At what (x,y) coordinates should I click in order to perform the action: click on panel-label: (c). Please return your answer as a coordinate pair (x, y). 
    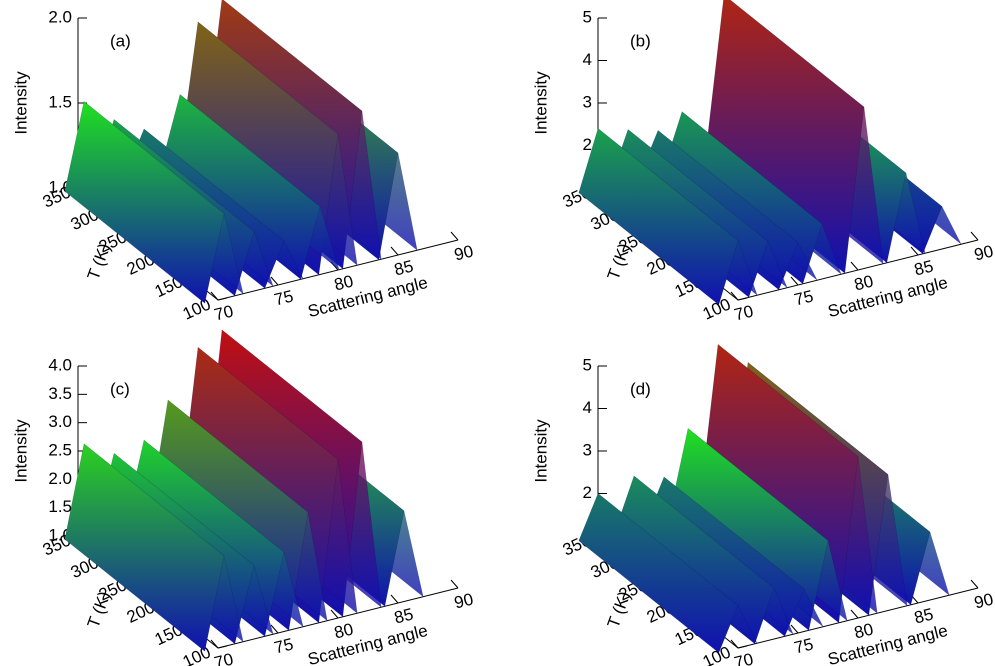
    Looking at the image, I should click on (120, 388).